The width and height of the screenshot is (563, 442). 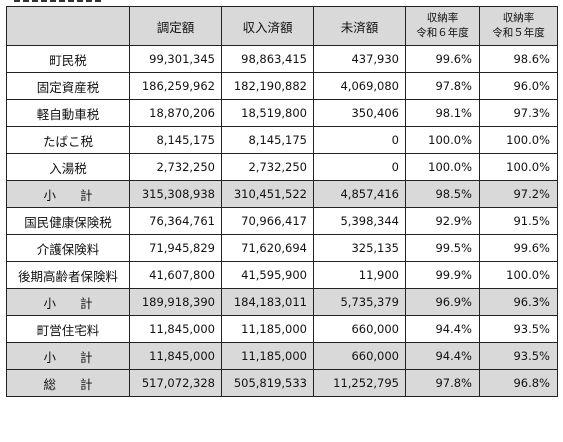 I want to click on cell-uncollected: 4,069,080, so click(x=359, y=86).